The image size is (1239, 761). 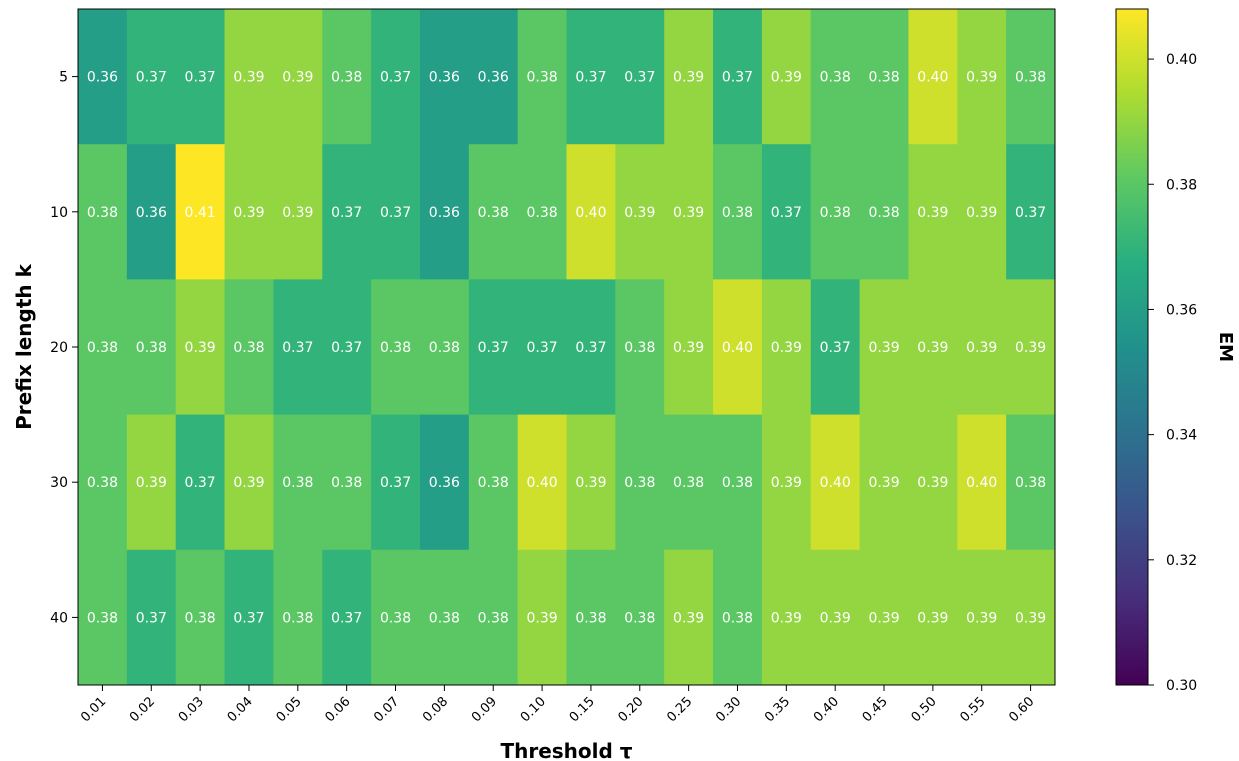 What do you see at coordinates (59, 618) in the screenshot?
I see `y-tick-label: 40` at bounding box center [59, 618].